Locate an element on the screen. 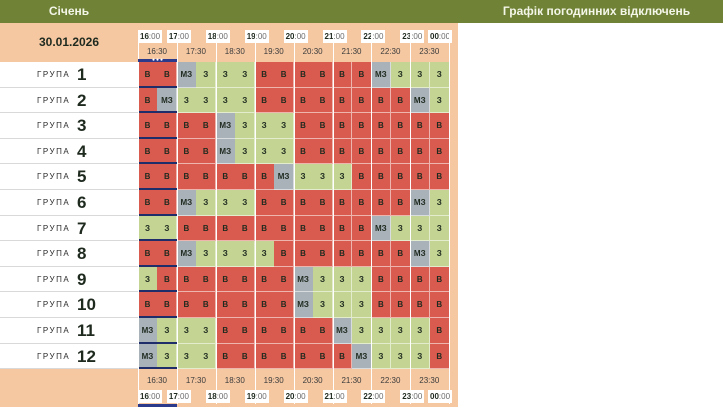 The width and height of the screenshot is (723, 407). group-number: 3 is located at coordinates (82, 126).